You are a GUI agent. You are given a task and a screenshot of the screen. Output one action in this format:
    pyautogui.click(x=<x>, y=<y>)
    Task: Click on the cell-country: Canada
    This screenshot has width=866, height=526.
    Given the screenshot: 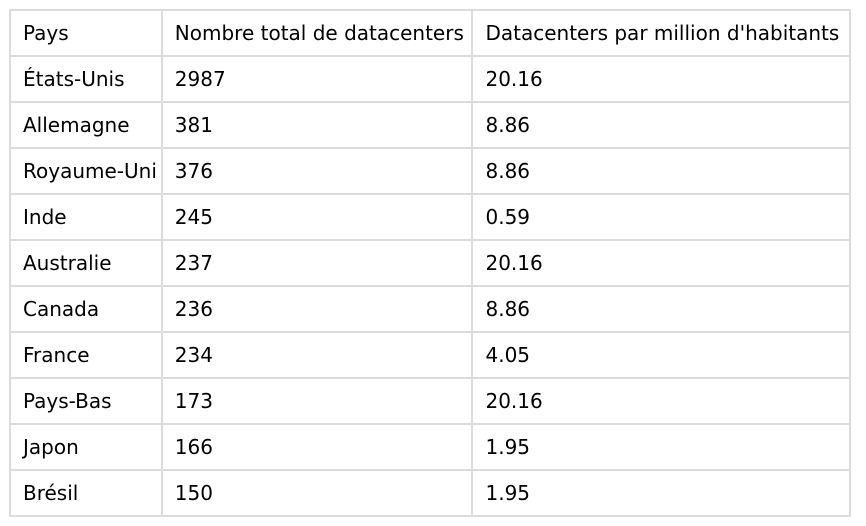 What is the action you would take?
    pyautogui.click(x=86, y=309)
    